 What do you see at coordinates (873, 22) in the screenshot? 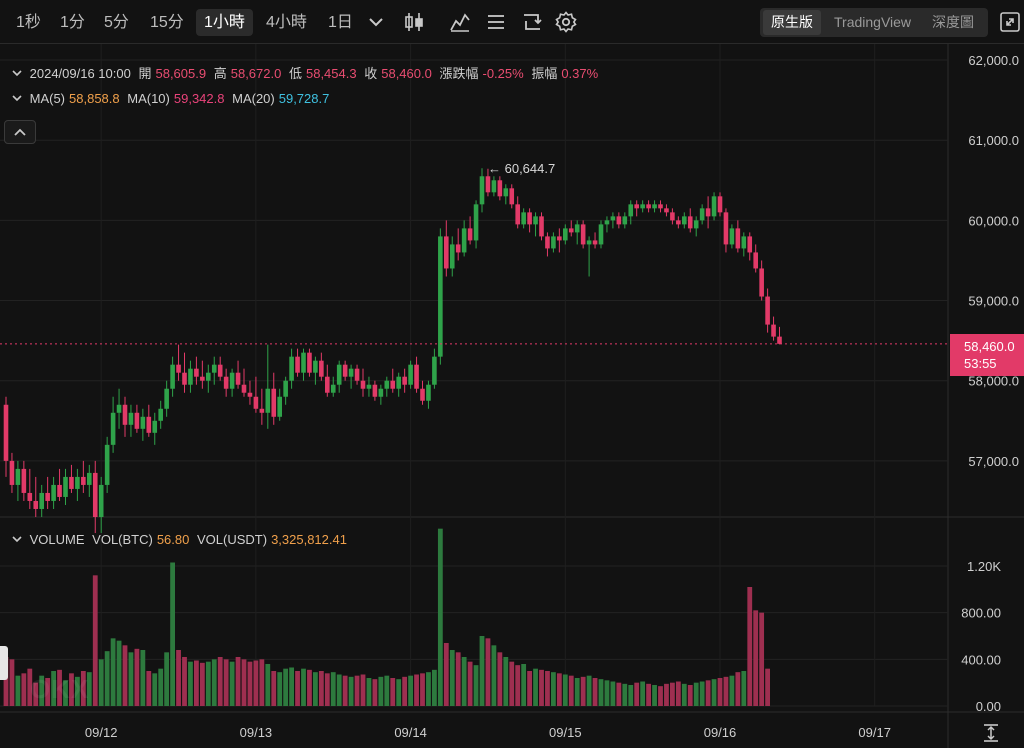
I see `view-tradingview: TradingView` at bounding box center [873, 22].